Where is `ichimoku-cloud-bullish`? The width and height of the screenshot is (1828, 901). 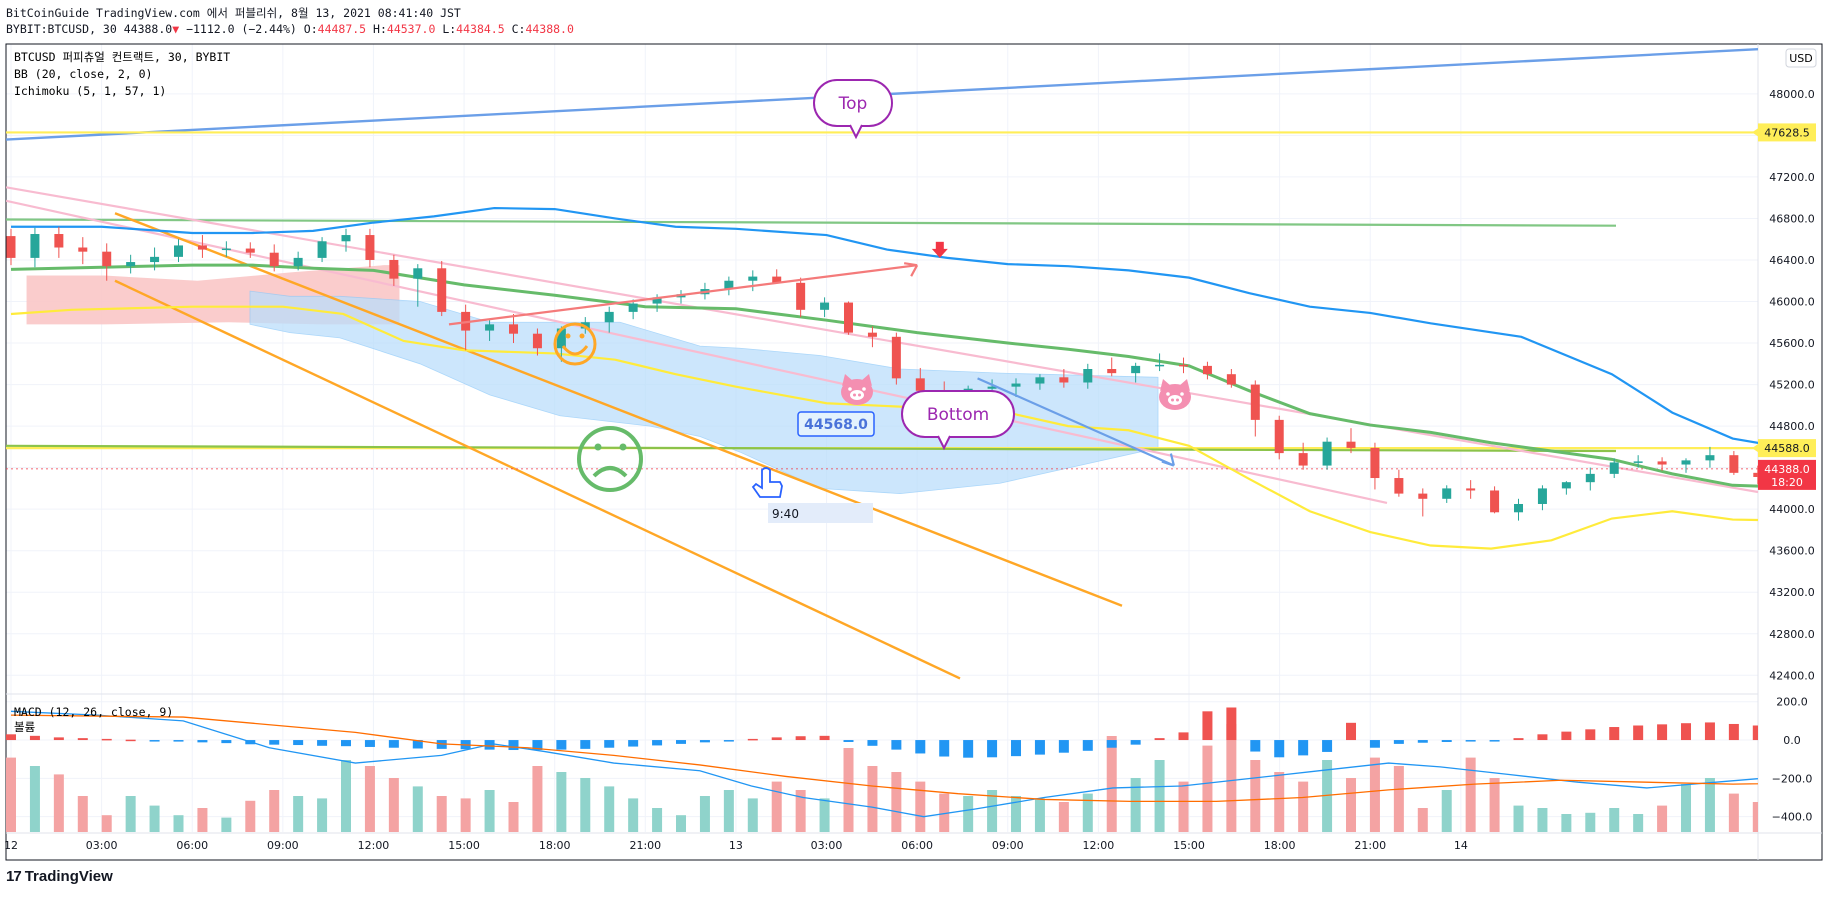 ichimoku-cloud-bullish is located at coordinates (704, 392).